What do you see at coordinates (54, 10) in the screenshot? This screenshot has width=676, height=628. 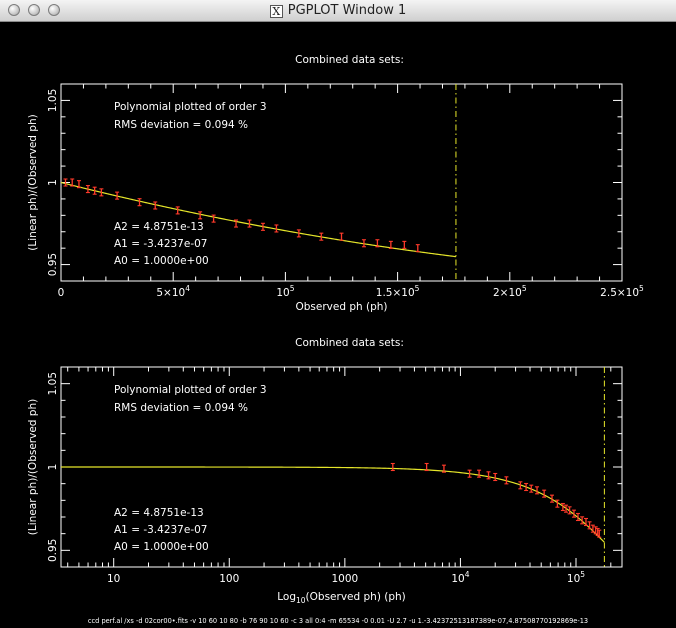 I see `zoom-window-button` at bounding box center [54, 10].